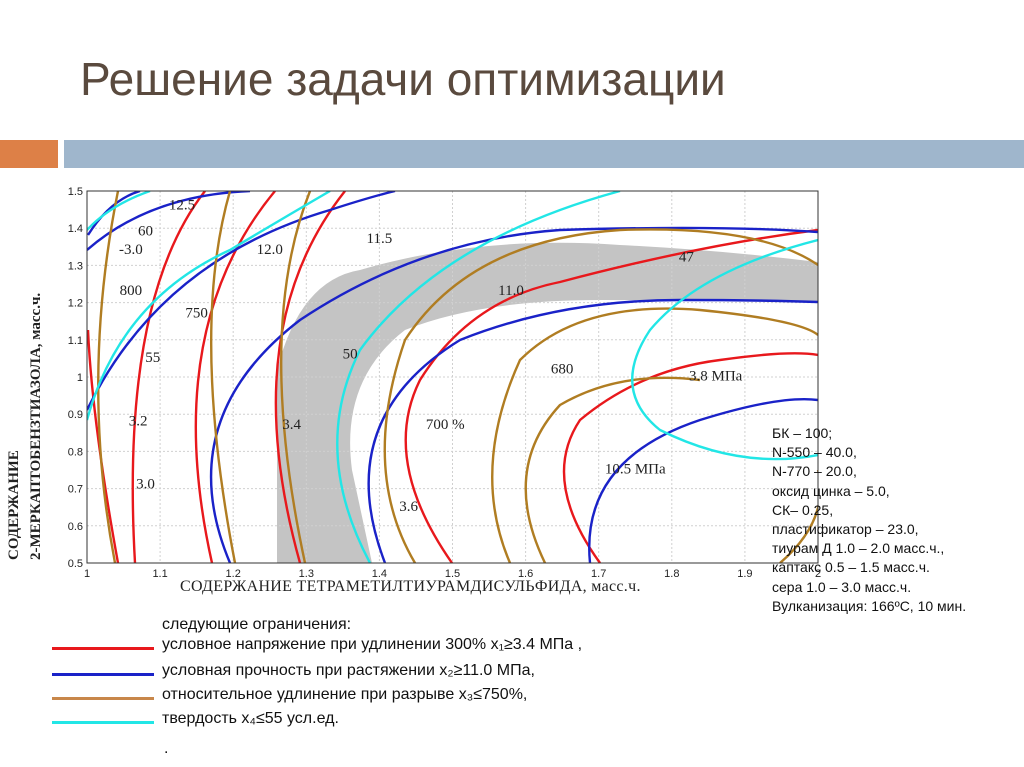  What do you see at coordinates (350, 354) in the screenshot?
I see `contour-label: 50` at bounding box center [350, 354].